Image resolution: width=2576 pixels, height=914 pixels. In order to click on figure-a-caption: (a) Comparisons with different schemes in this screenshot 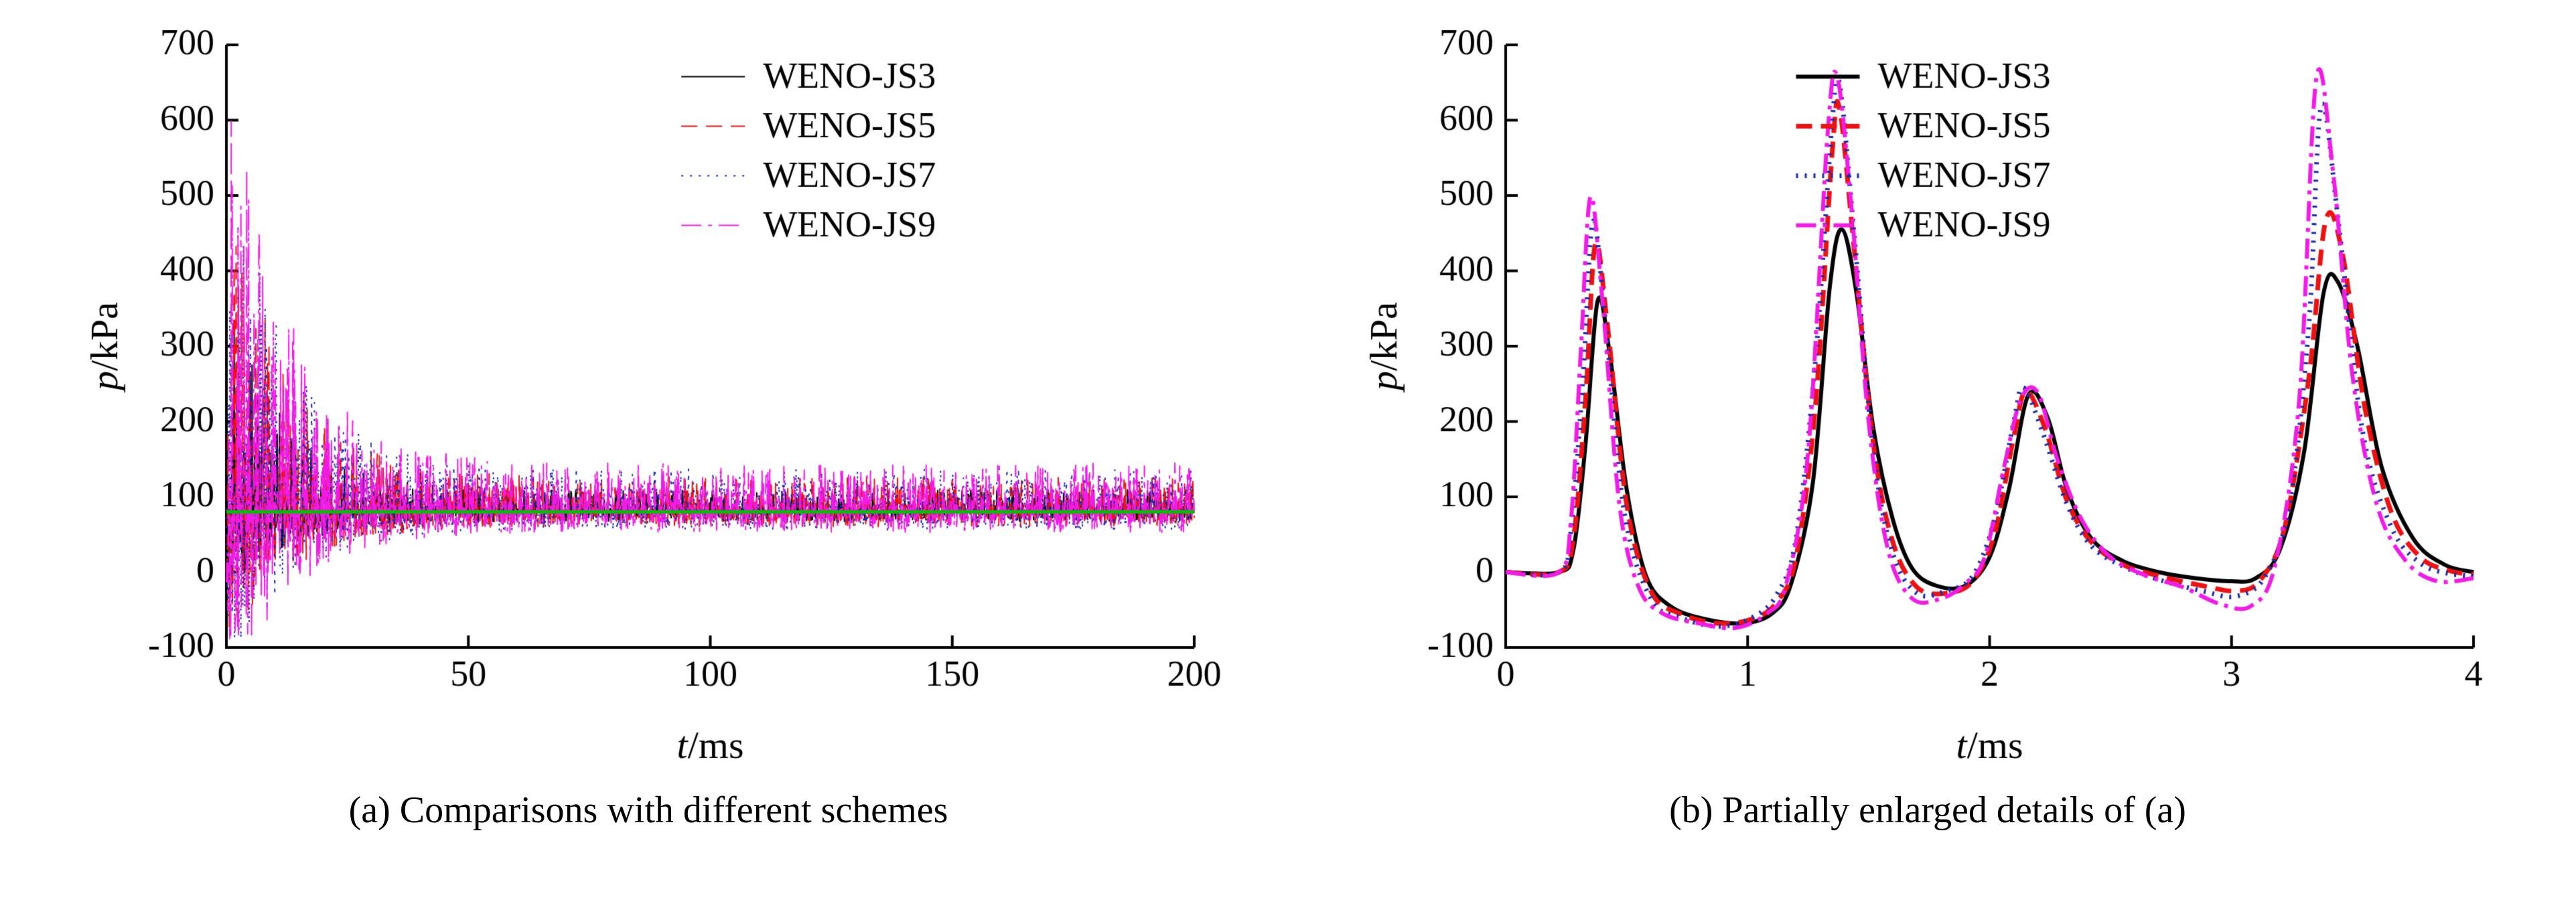, I will do `click(648, 810)`.